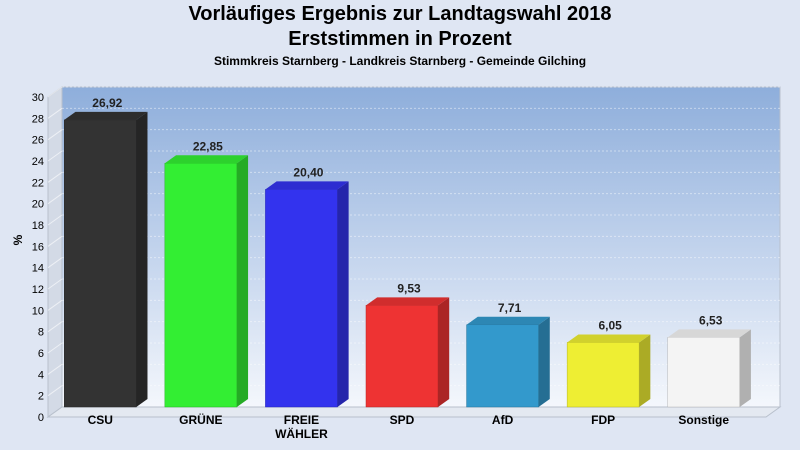  I want to click on y-tick-label: 24, so click(38, 162).